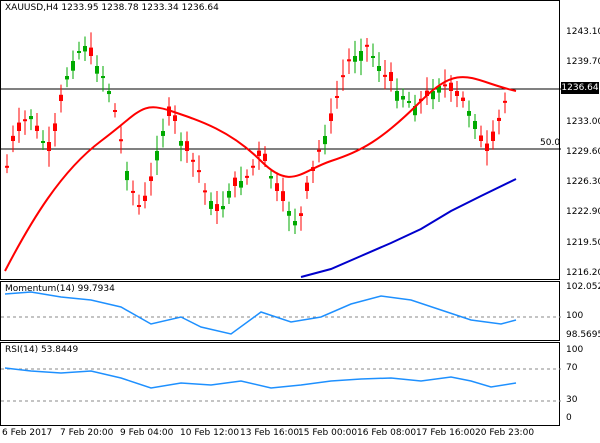 This screenshot has width=600, height=443. Describe the element at coordinates (580, 384) in the screenshot. I see `rsi-axis: 100 70 30 0` at that location.